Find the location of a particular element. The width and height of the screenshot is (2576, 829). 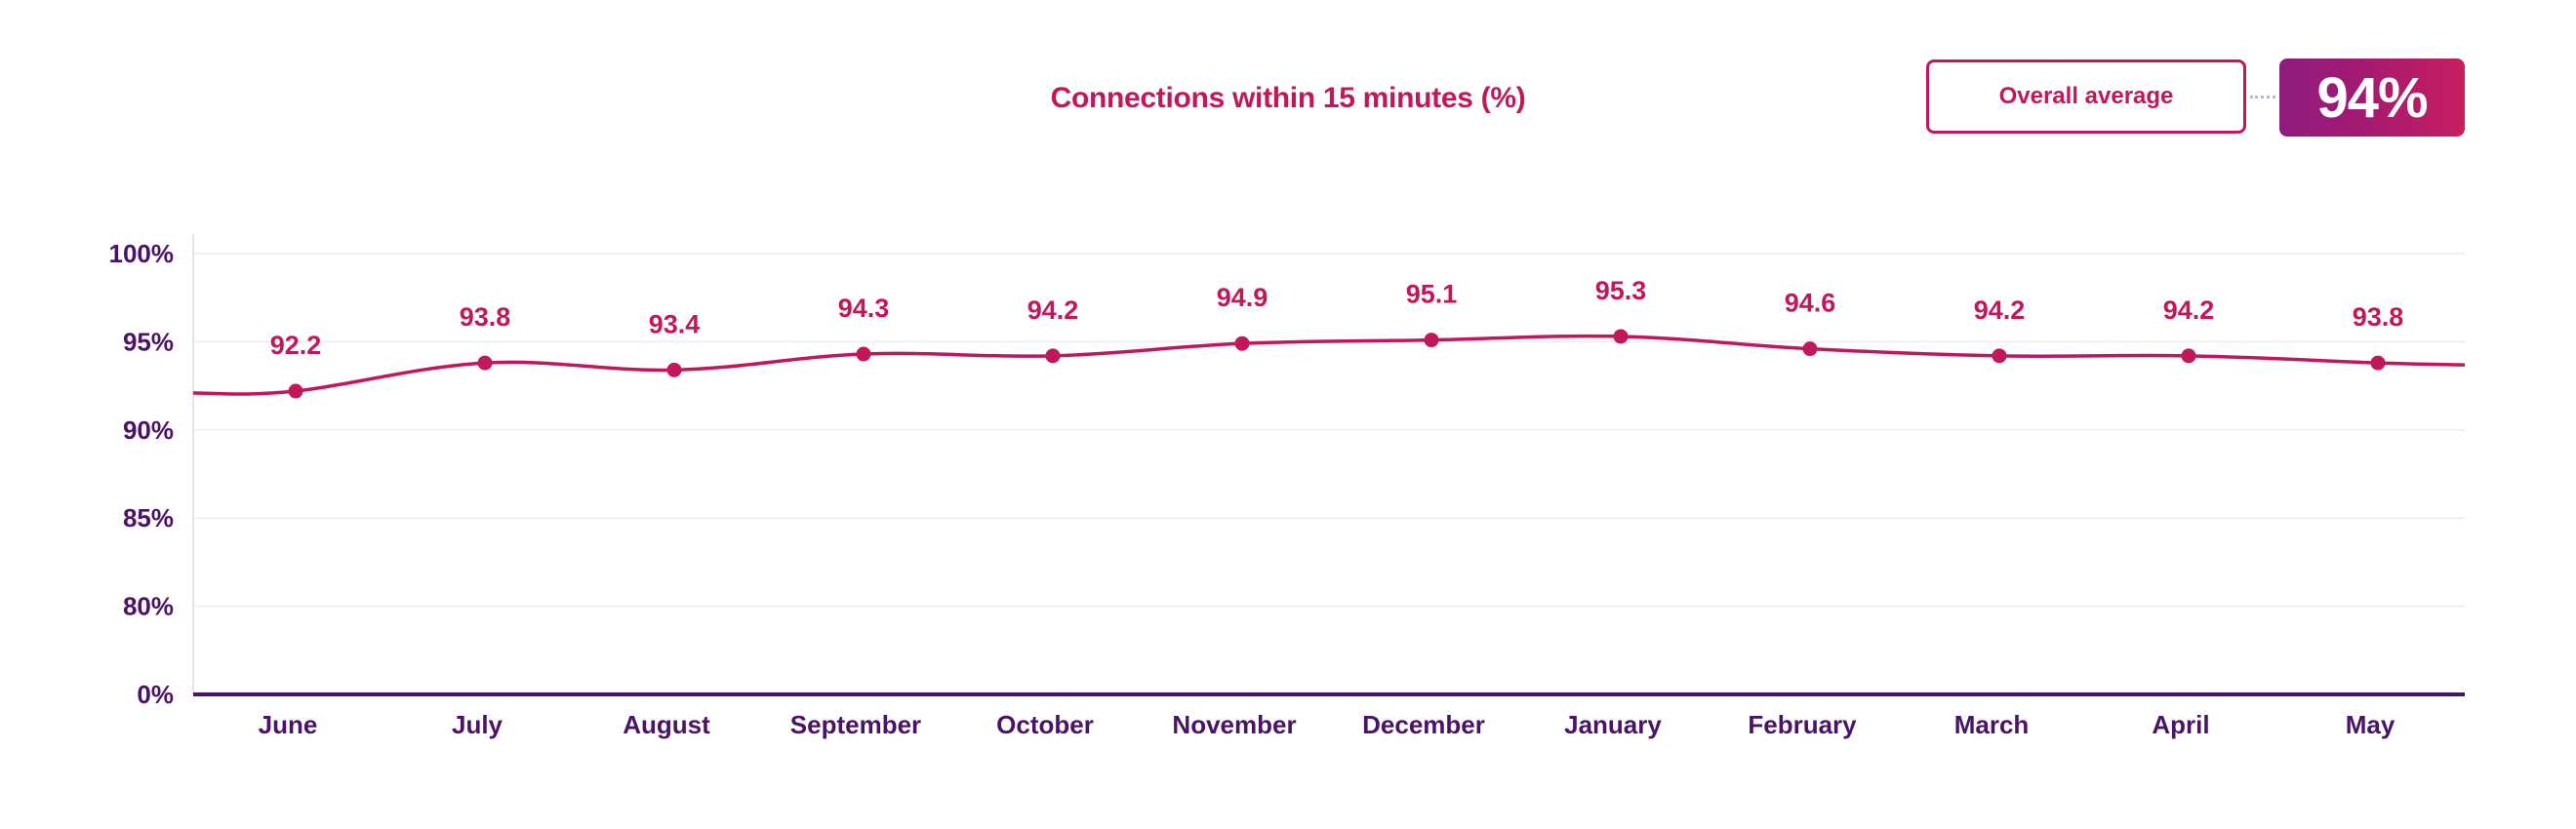

x-tick-label: August is located at coordinates (666, 725).